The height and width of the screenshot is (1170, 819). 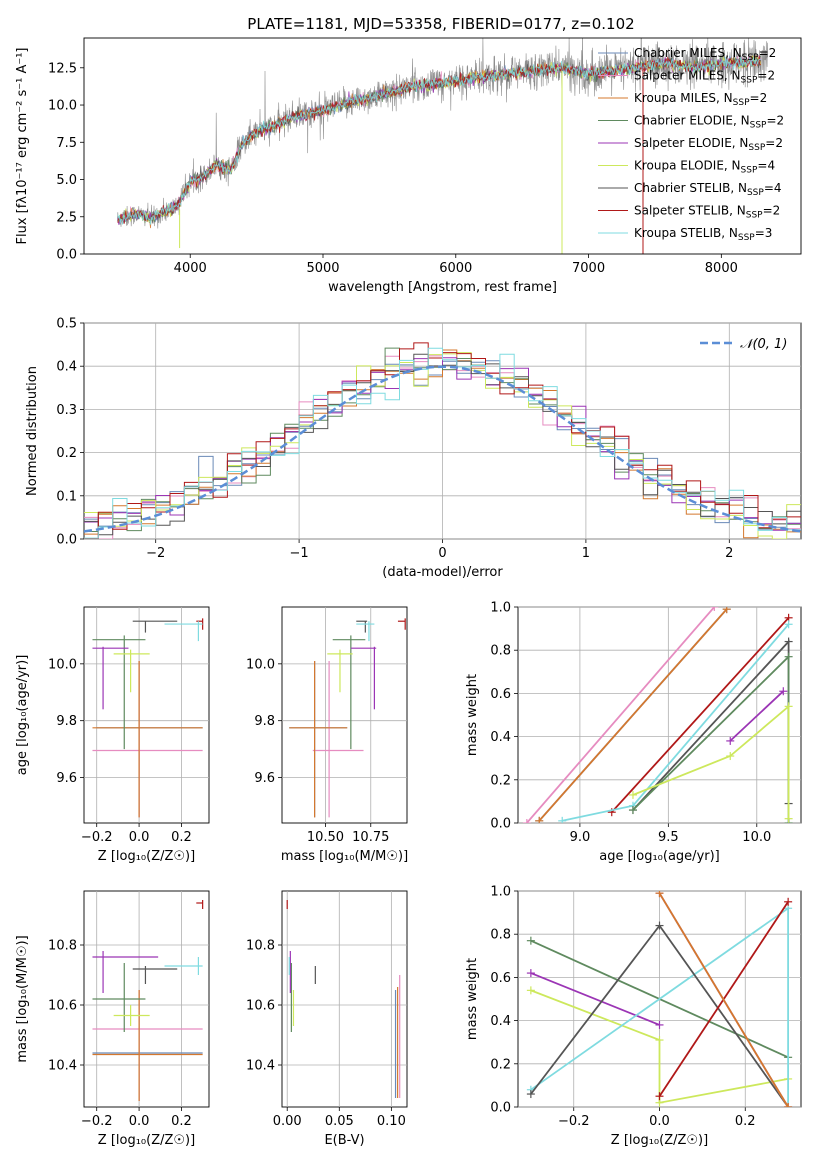 I want to click on legend-entry: Kroupa STELIB, NSSP=3, so click(x=703, y=234).